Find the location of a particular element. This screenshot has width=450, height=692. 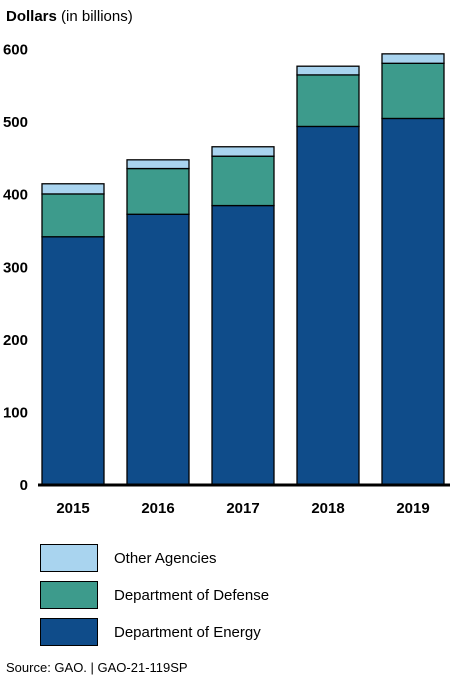

legend-item-department-of-defense: Department of Defense is located at coordinates (154, 595).